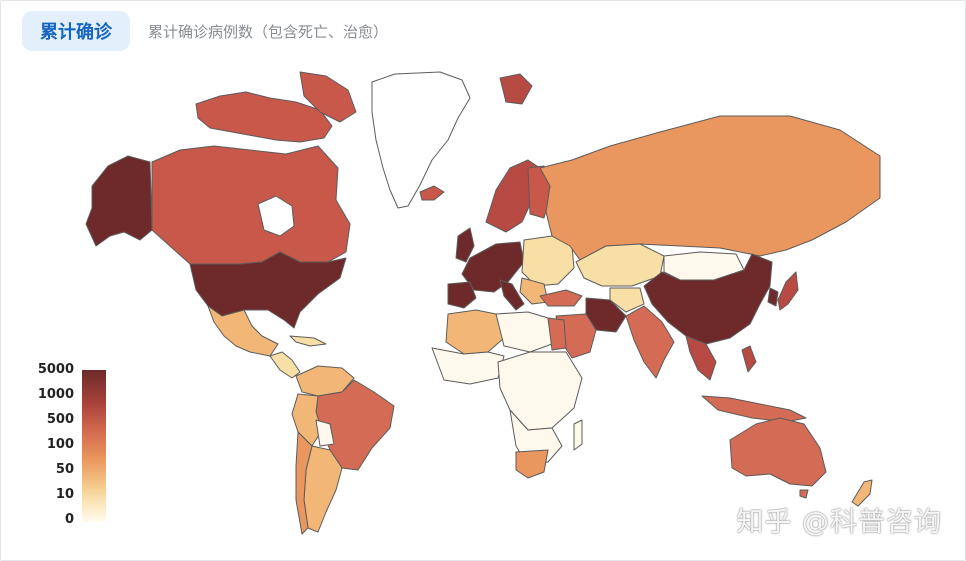 The image size is (966, 561). Describe the element at coordinates (773, 297) in the screenshot. I see `region-korea` at that location.